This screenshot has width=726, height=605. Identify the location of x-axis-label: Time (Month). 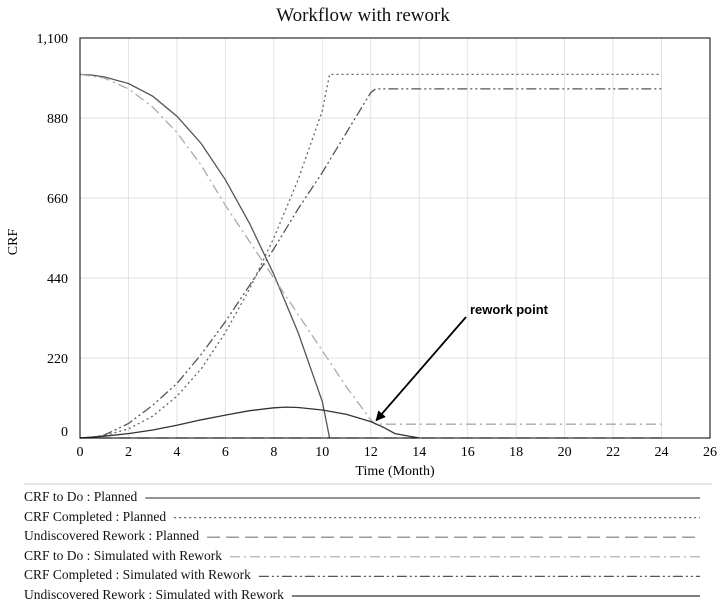
(395, 471).